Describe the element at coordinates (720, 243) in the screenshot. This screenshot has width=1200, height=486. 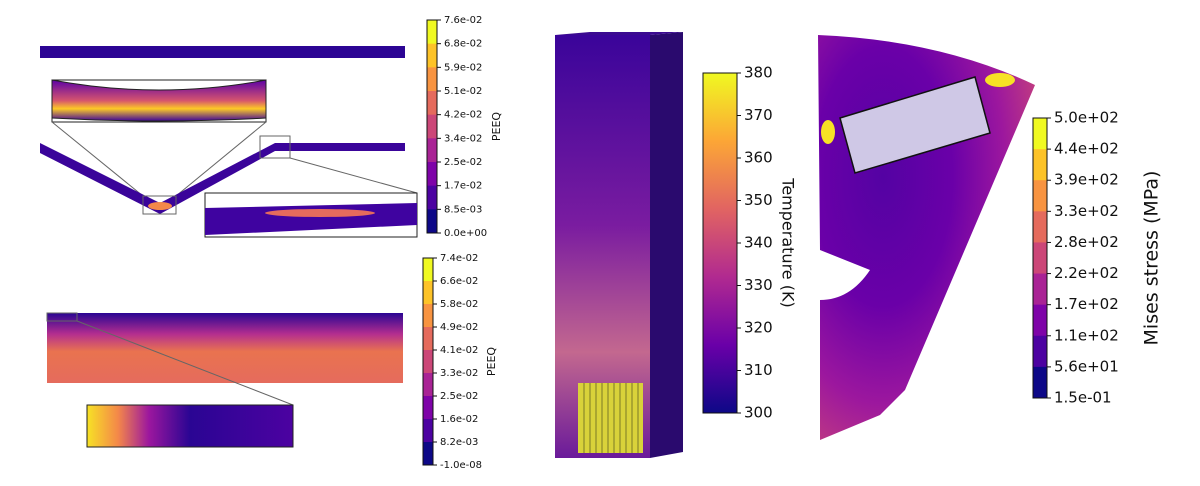
I see `colorbar-gradient` at that location.